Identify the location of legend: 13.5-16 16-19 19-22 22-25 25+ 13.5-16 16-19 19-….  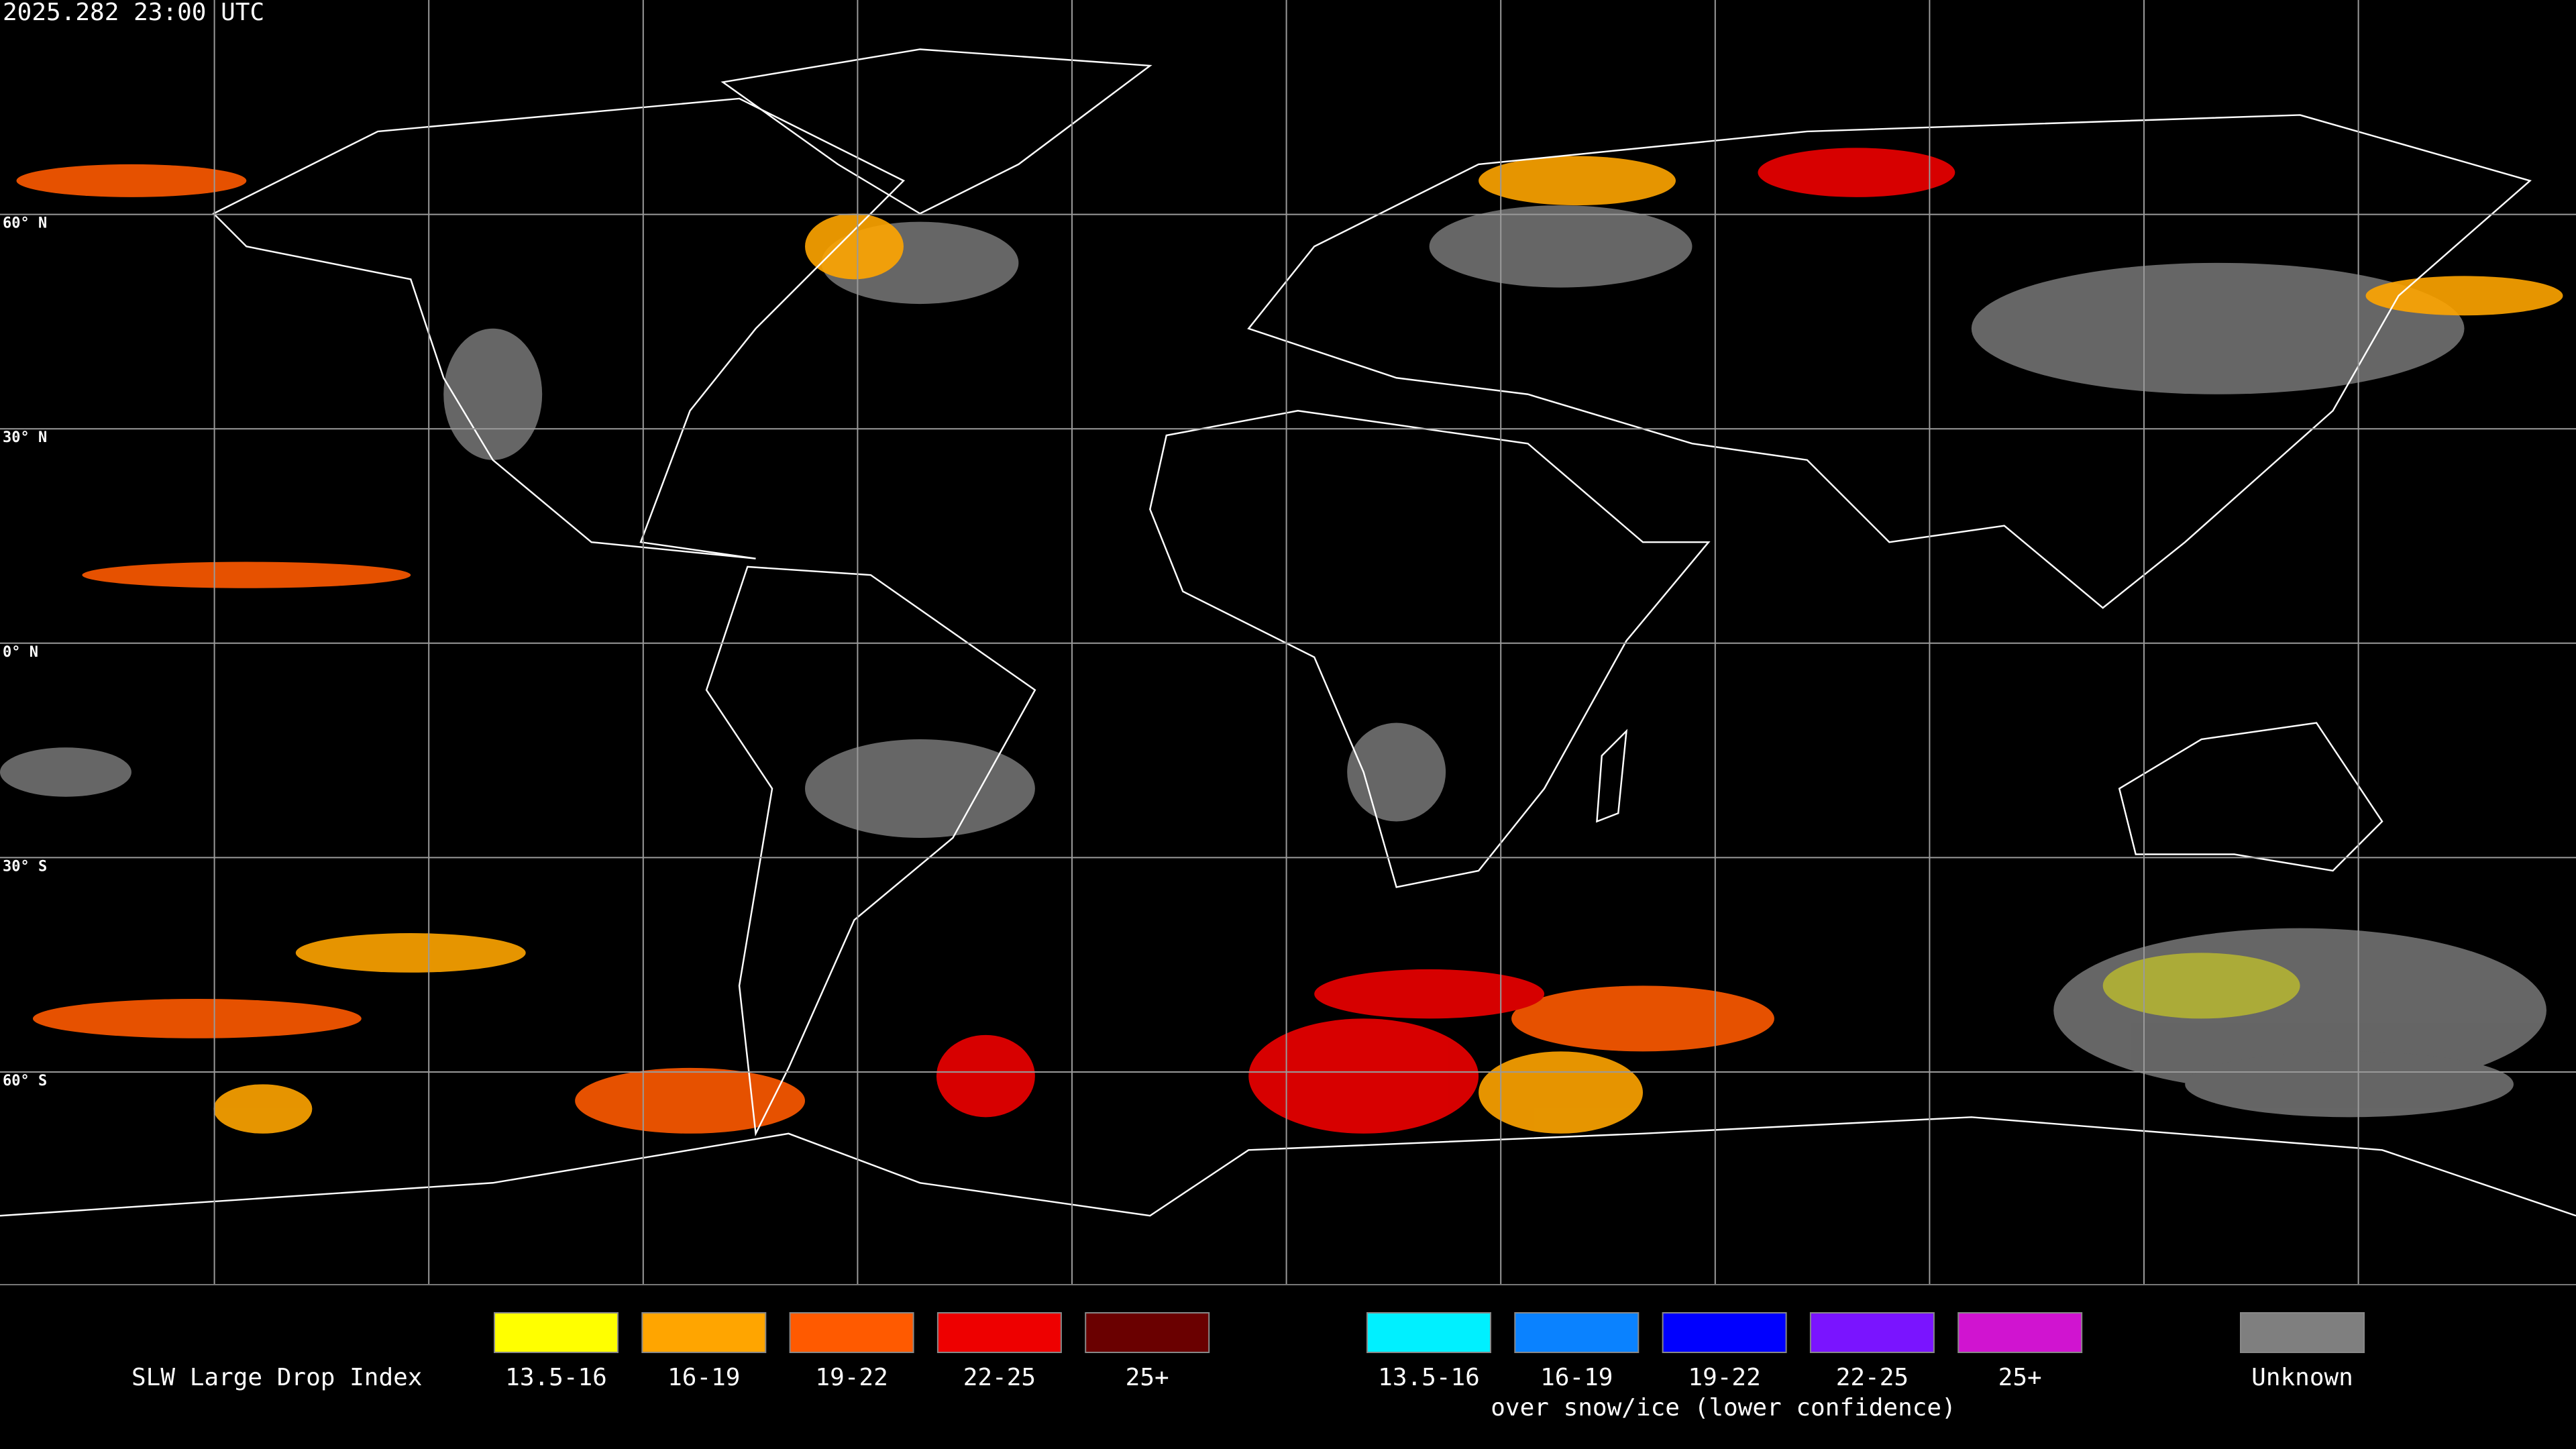
(1429, 1366).